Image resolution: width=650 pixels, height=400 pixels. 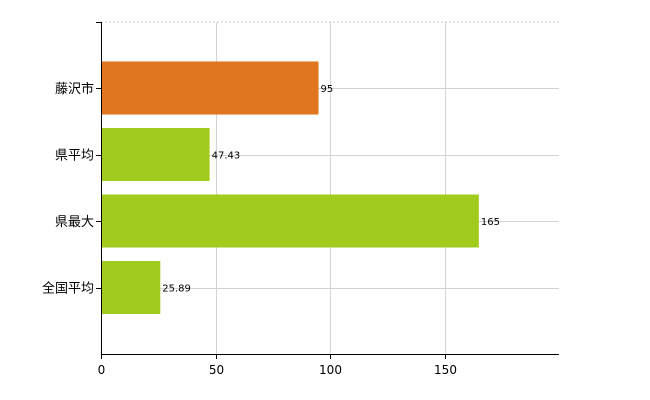 What do you see at coordinates (74, 156) in the screenshot?
I see `category-label: 県平均` at bounding box center [74, 156].